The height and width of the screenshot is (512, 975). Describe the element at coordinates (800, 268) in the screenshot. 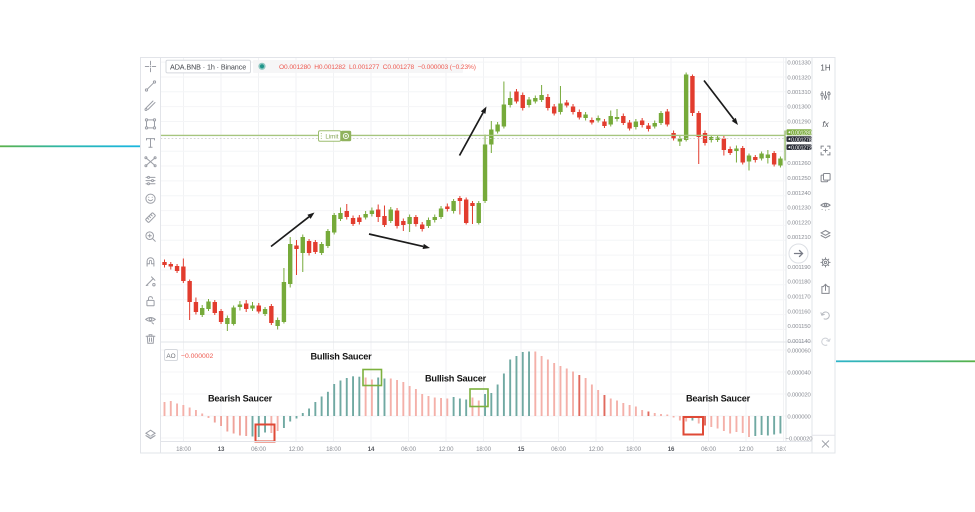

I see `svg-text: 0.001190` at that location.